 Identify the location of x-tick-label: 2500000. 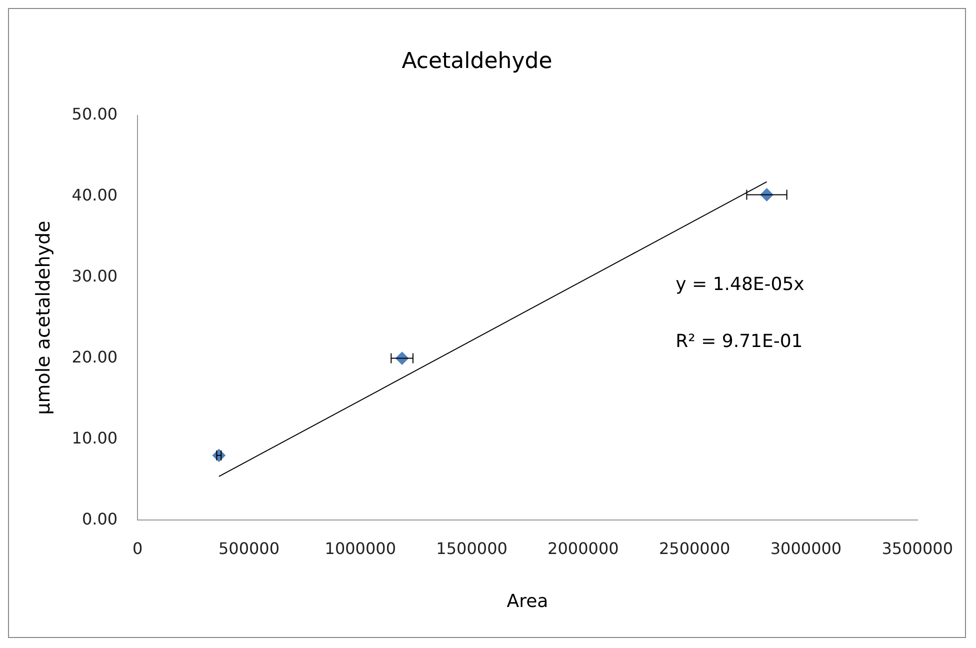
(694, 548).